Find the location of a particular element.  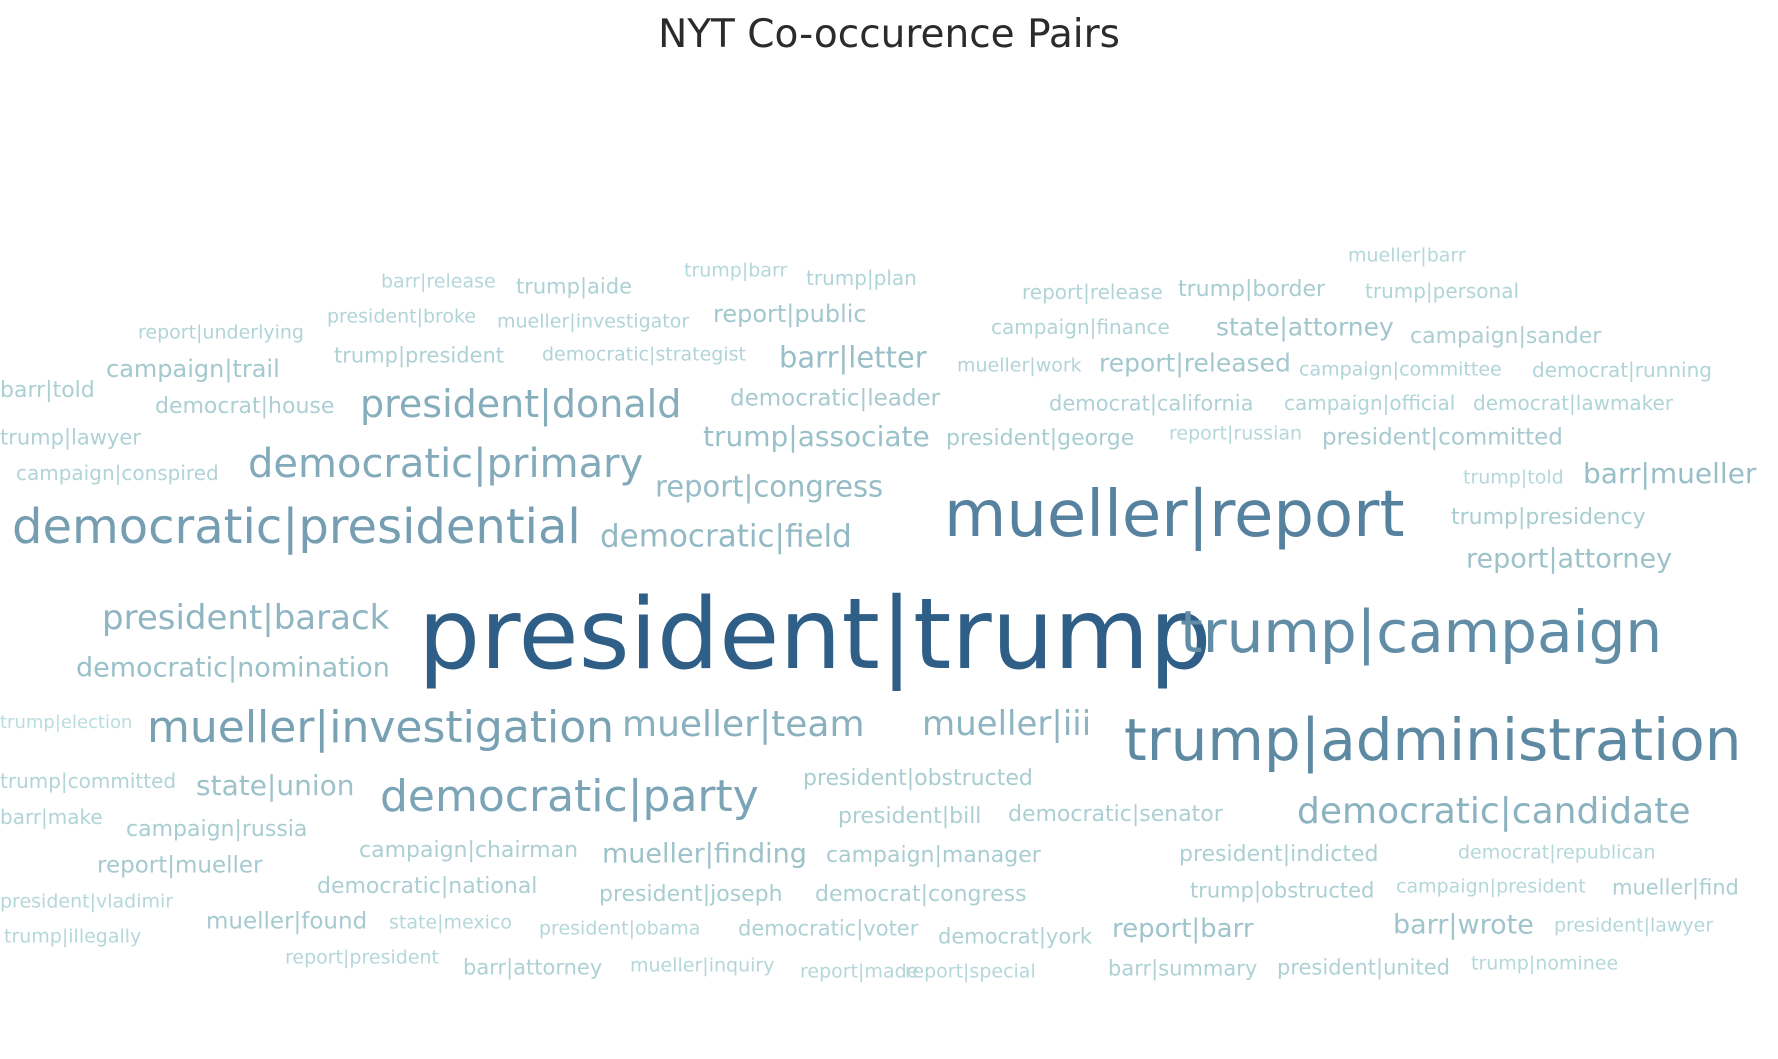

word-mueller-iii: mueller|iii is located at coordinates (1007, 724).